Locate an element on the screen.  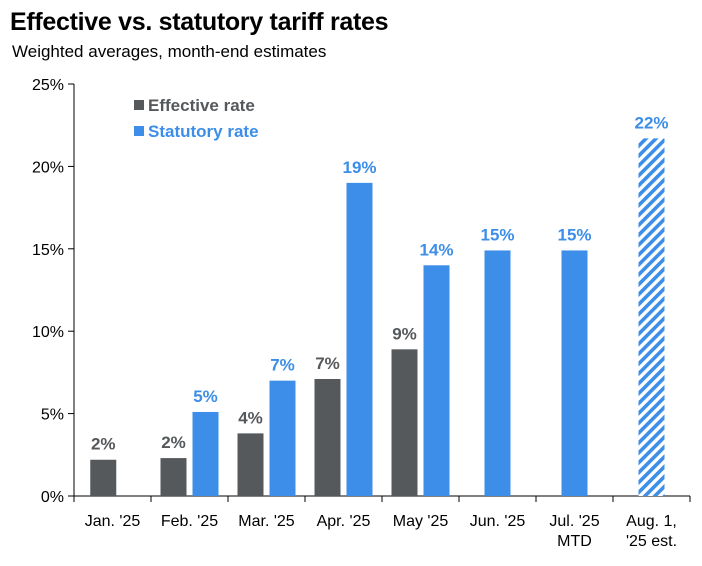
x-tick-label: Jul. '25 is located at coordinates (574, 521).